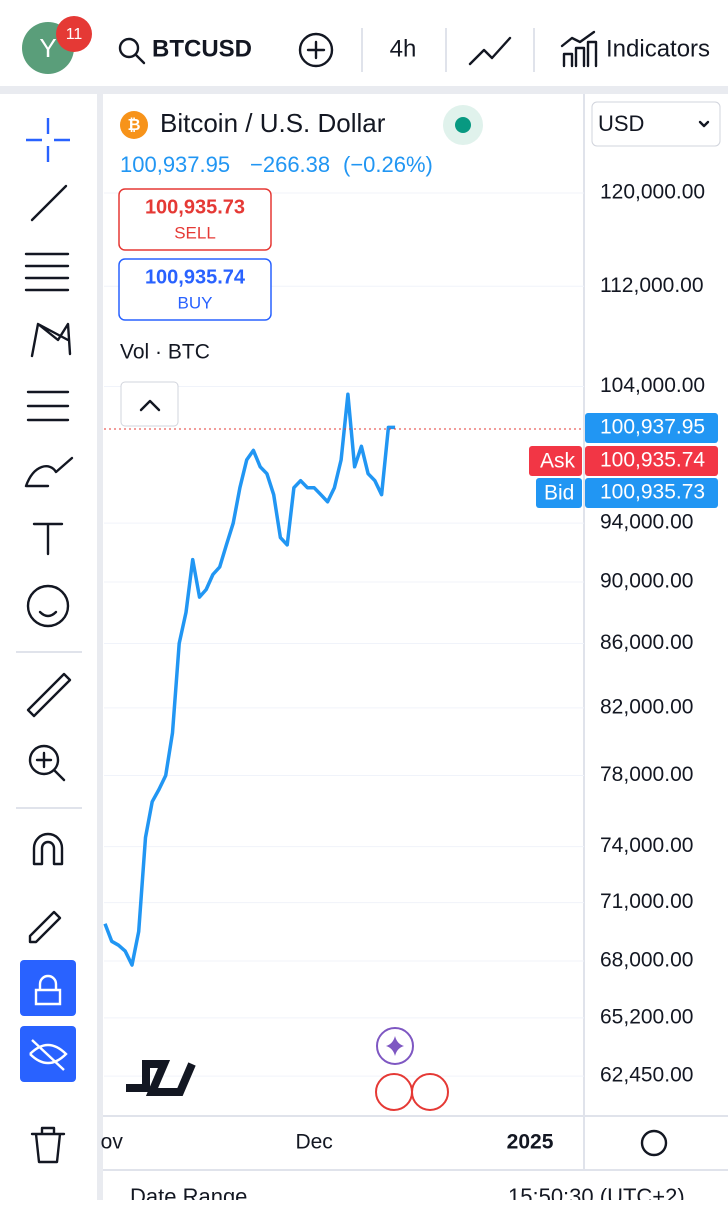 This screenshot has height=1205, width=728. I want to click on symbol: BTCUSD, so click(202, 48).